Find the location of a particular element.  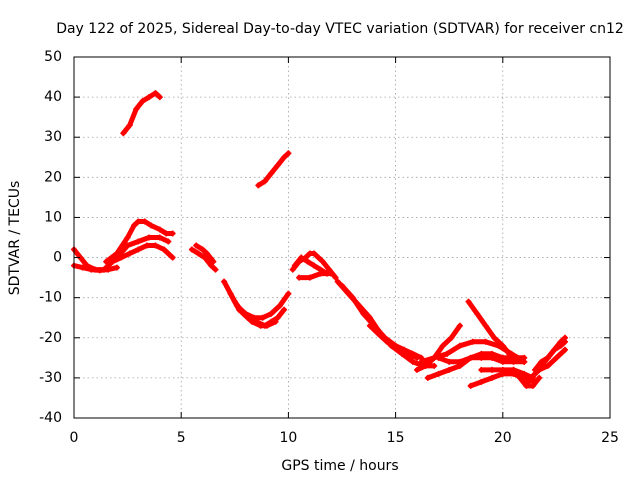

series-arc-k is located at coordinates (273, 169).